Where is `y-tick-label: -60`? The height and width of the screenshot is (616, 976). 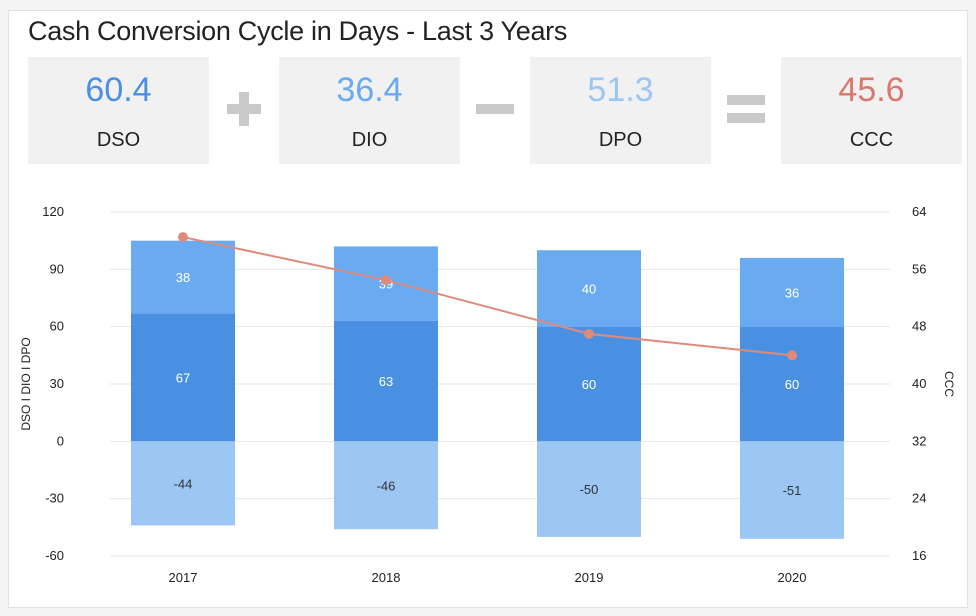 y-tick-label: -60 is located at coordinates (54, 555).